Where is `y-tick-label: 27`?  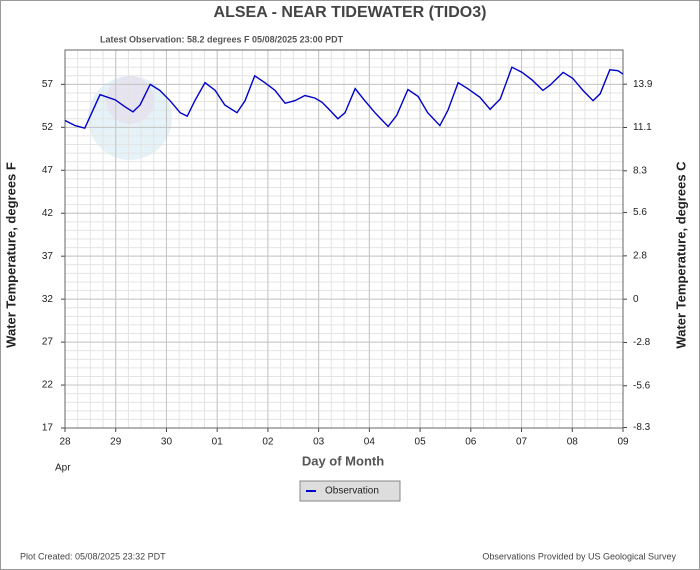 y-tick-label: 27 is located at coordinates (48, 342).